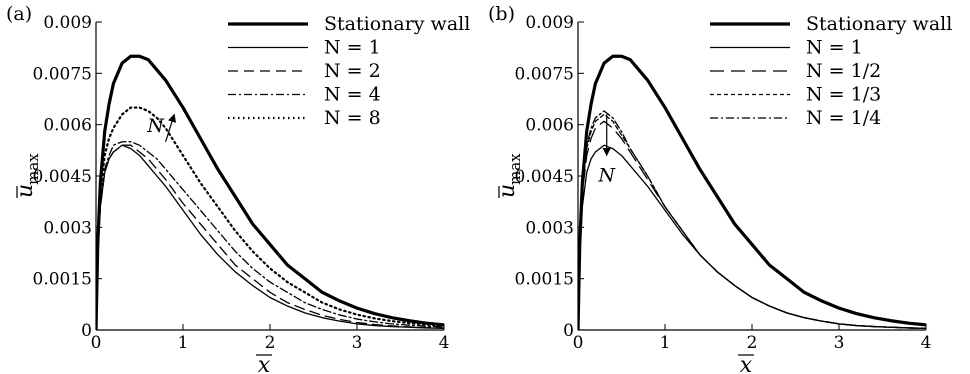  Describe the element at coordinates (352, 71) in the screenshot. I see `legend-label-2: N = 2` at that location.